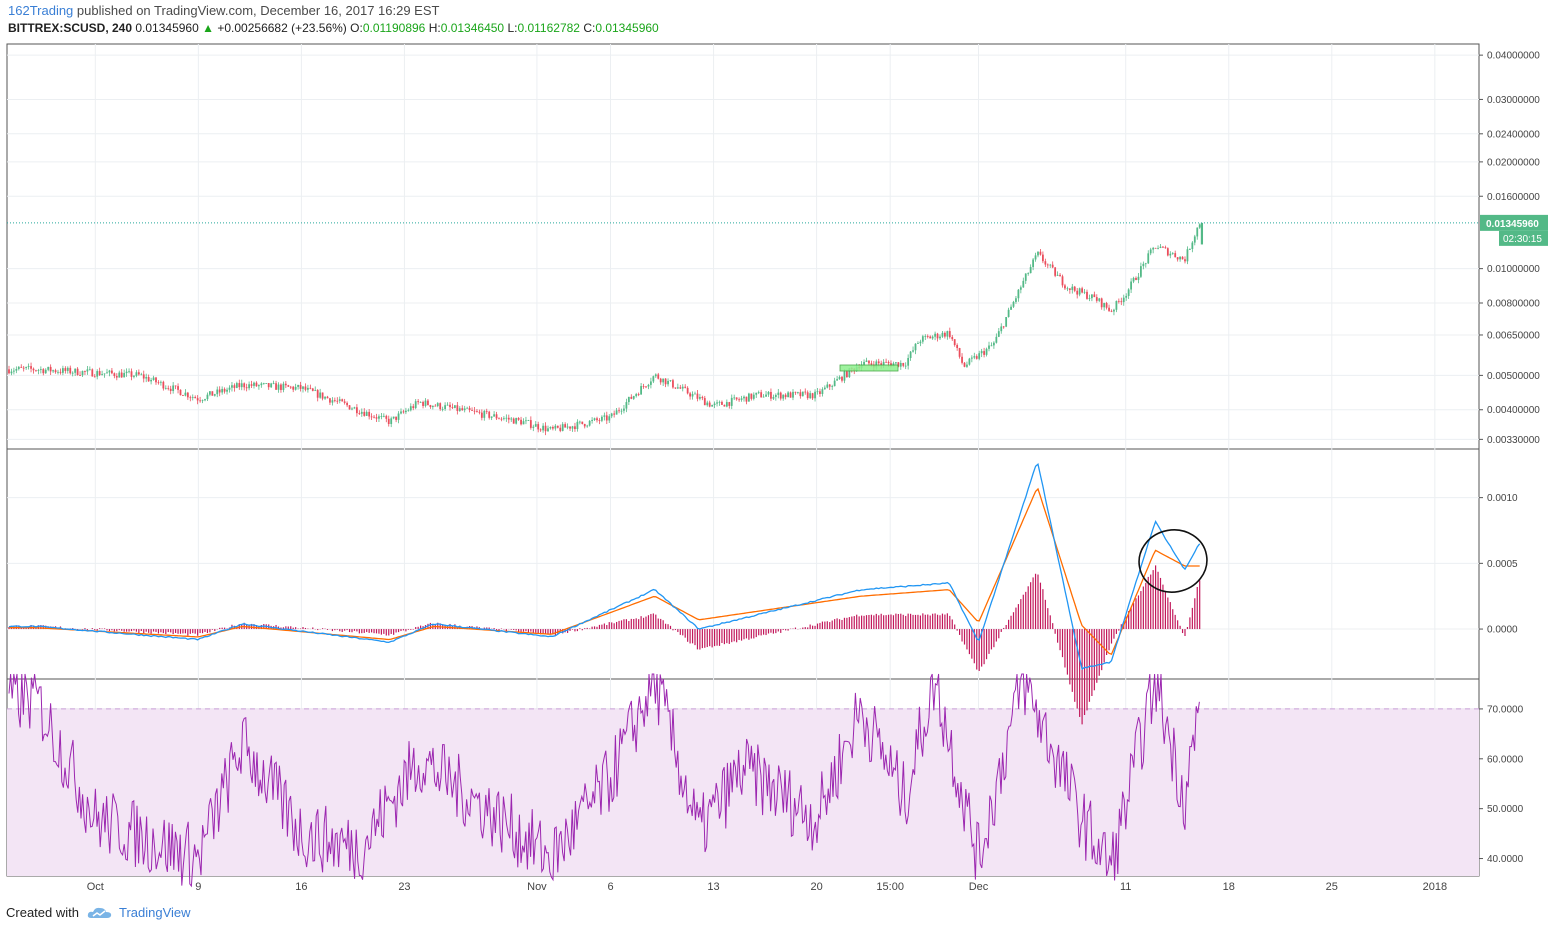 This screenshot has width=1556, height=931. Describe the element at coordinates (1514, 222) in the screenshot. I see `last-price-badge` at that location.